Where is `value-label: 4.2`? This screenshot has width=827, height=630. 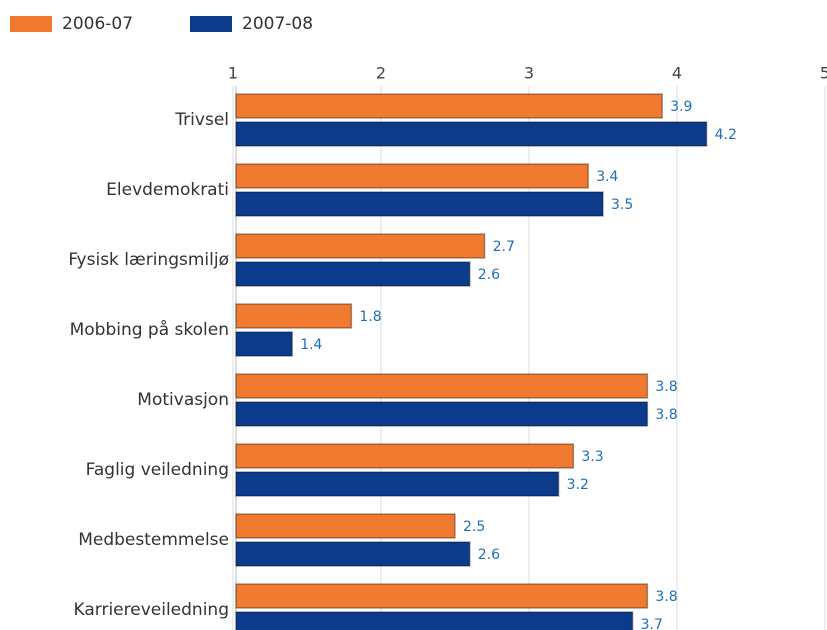 value-label: 4.2 is located at coordinates (726, 135).